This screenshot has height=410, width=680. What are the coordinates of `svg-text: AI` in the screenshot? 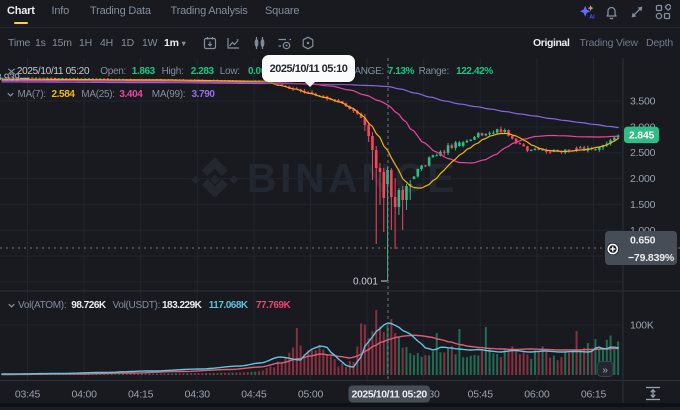 It's located at (592, 17).